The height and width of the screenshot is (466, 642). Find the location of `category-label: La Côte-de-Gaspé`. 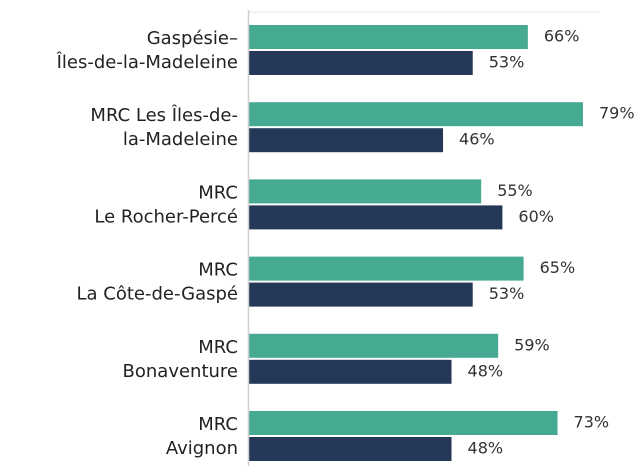

category-label: La Côte-de-Gaspé is located at coordinates (158, 294).